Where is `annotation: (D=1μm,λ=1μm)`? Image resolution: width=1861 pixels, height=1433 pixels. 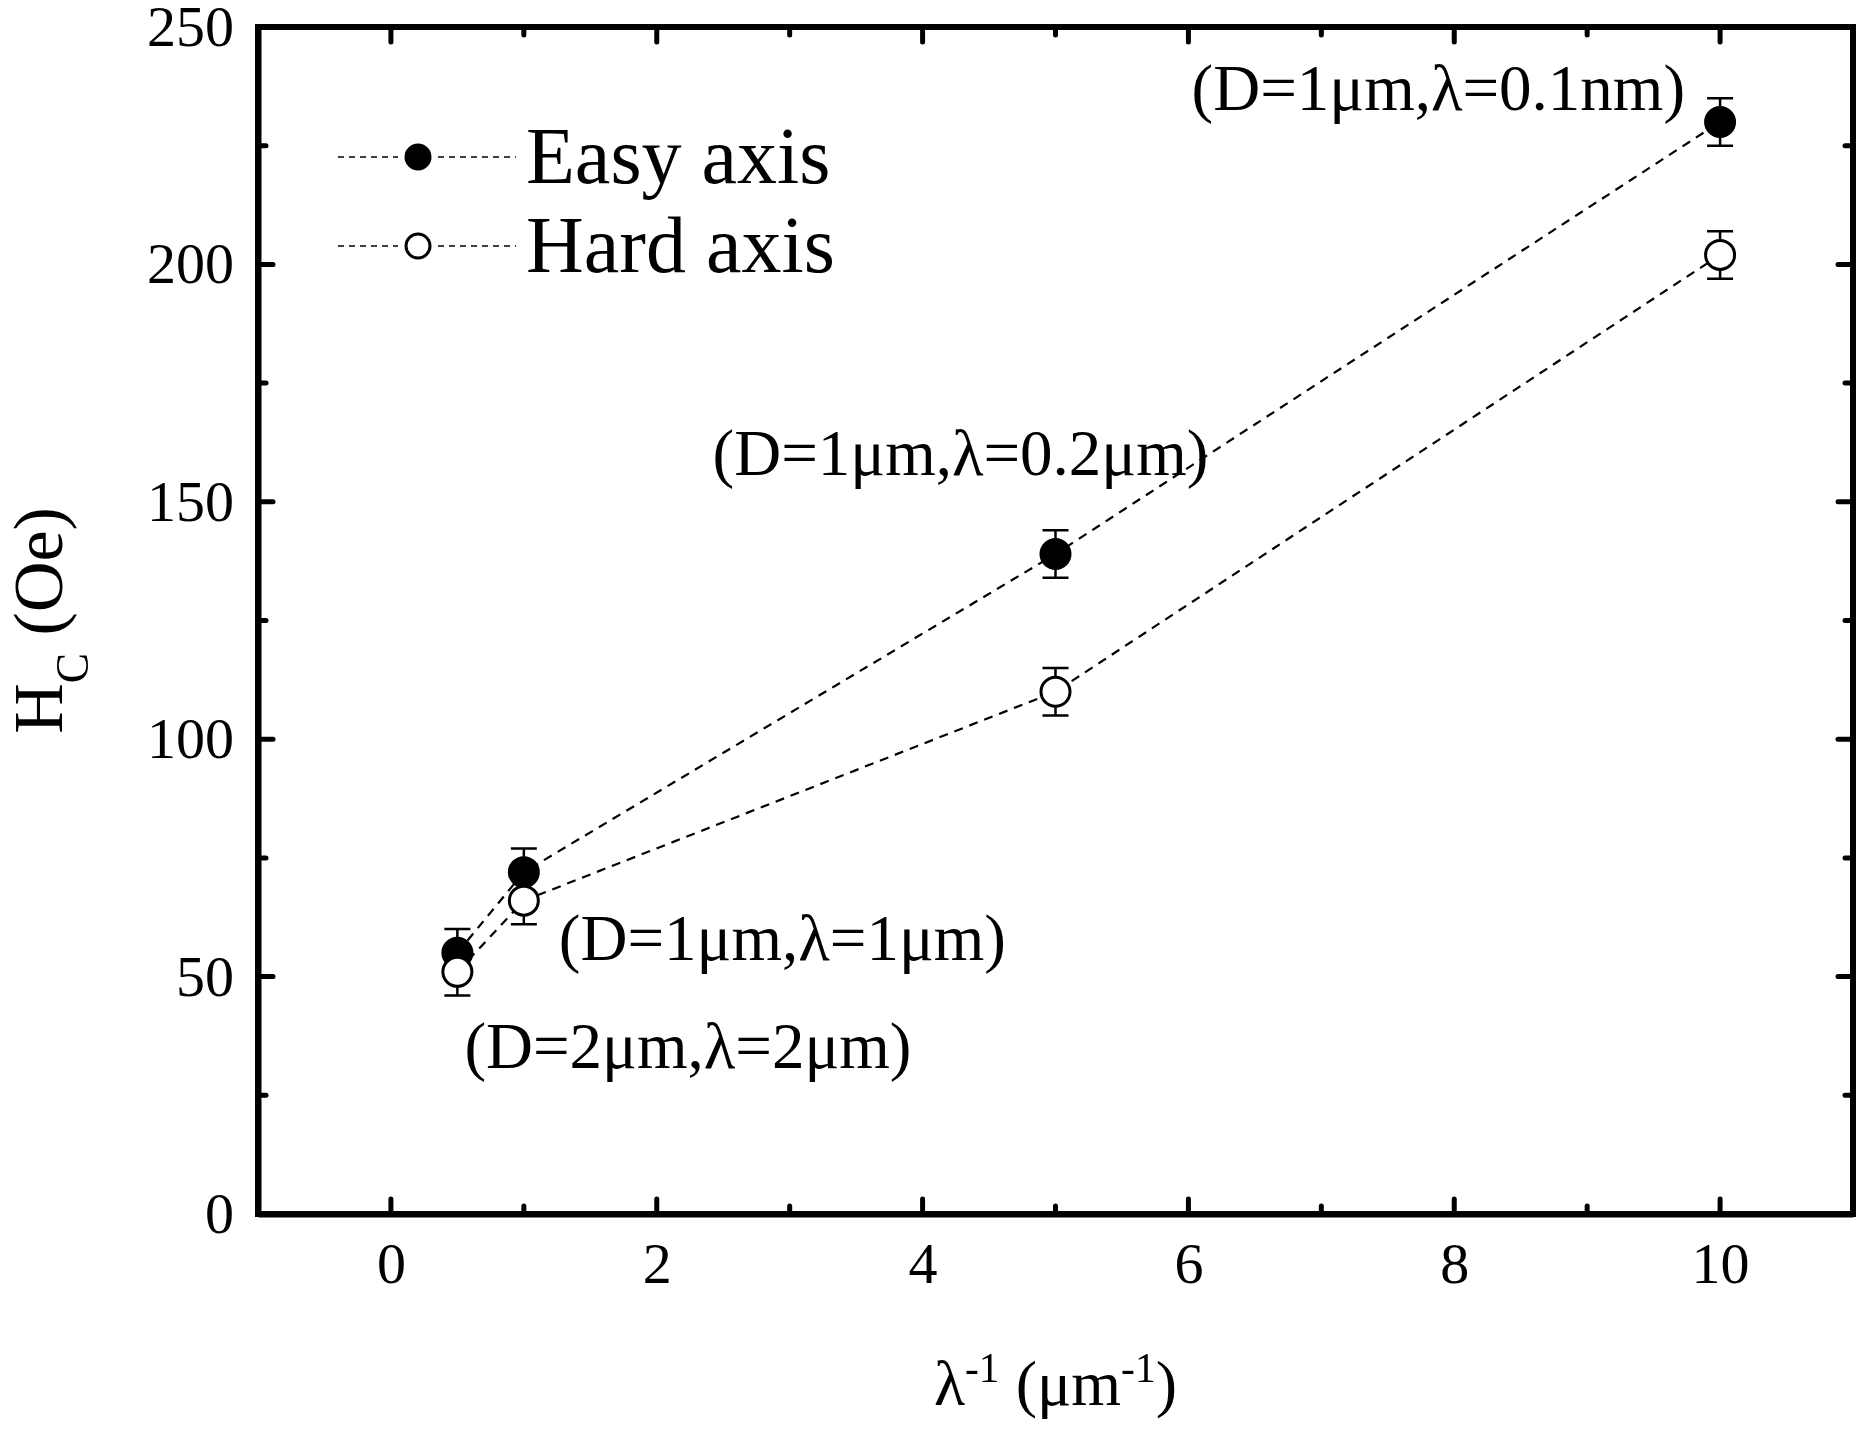 annotation: (D=1μm,λ=1μm) is located at coordinates (782, 937).